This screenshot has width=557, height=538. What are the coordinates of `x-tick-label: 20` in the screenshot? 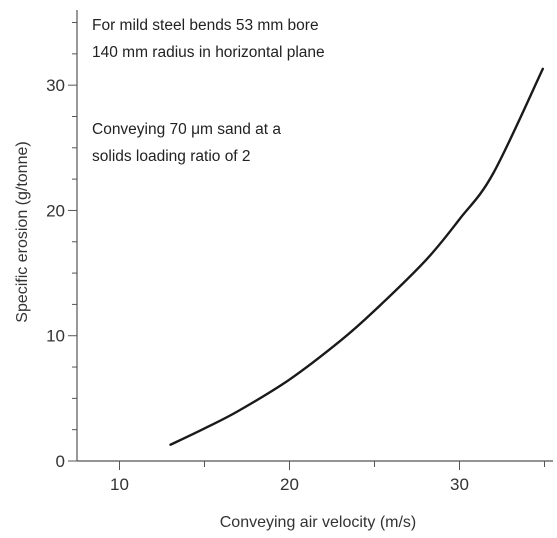 It's located at (289, 484).